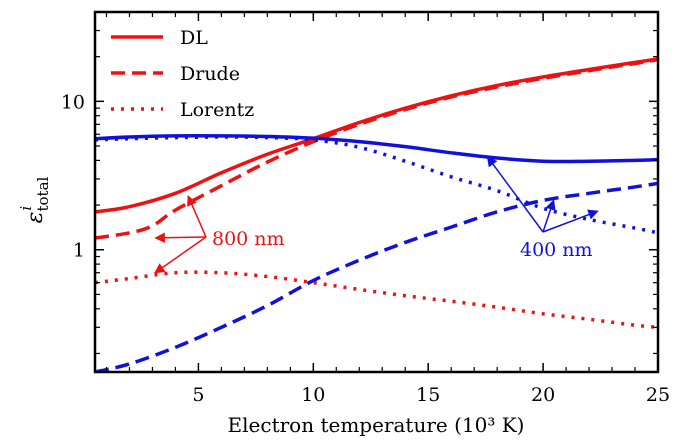 Image resolution: width=685 pixels, height=445 pixels. Describe the element at coordinates (79, 251) in the screenshot. I see `y-tick-label: 1` at that location.